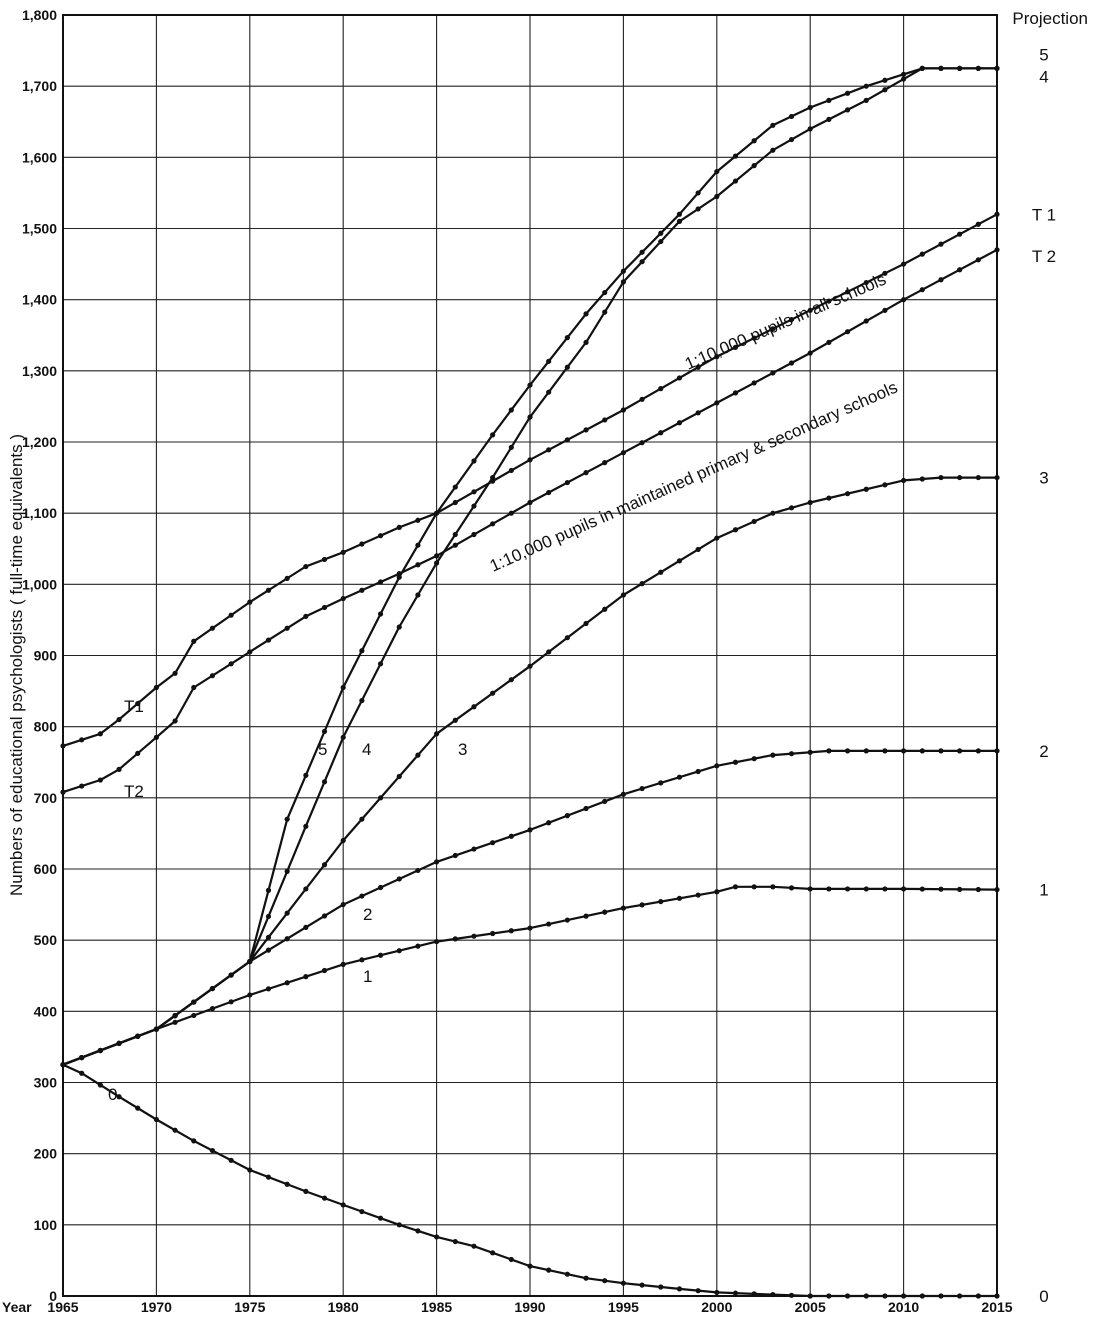  What do you see at coordinates (134, 706) in the screenshot?
I see `series-label-T1: T1` at bounding box center [134, 706].